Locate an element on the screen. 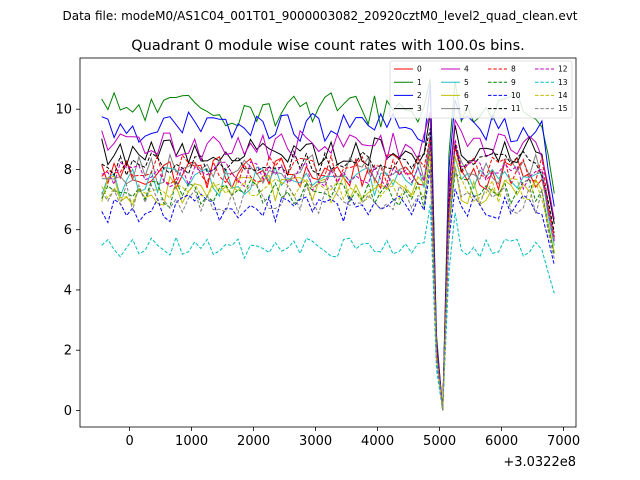 Image resolution: width=640 pixels, height=480 pixels. y-tick-label: 4 is located at coordinates (68, 290).